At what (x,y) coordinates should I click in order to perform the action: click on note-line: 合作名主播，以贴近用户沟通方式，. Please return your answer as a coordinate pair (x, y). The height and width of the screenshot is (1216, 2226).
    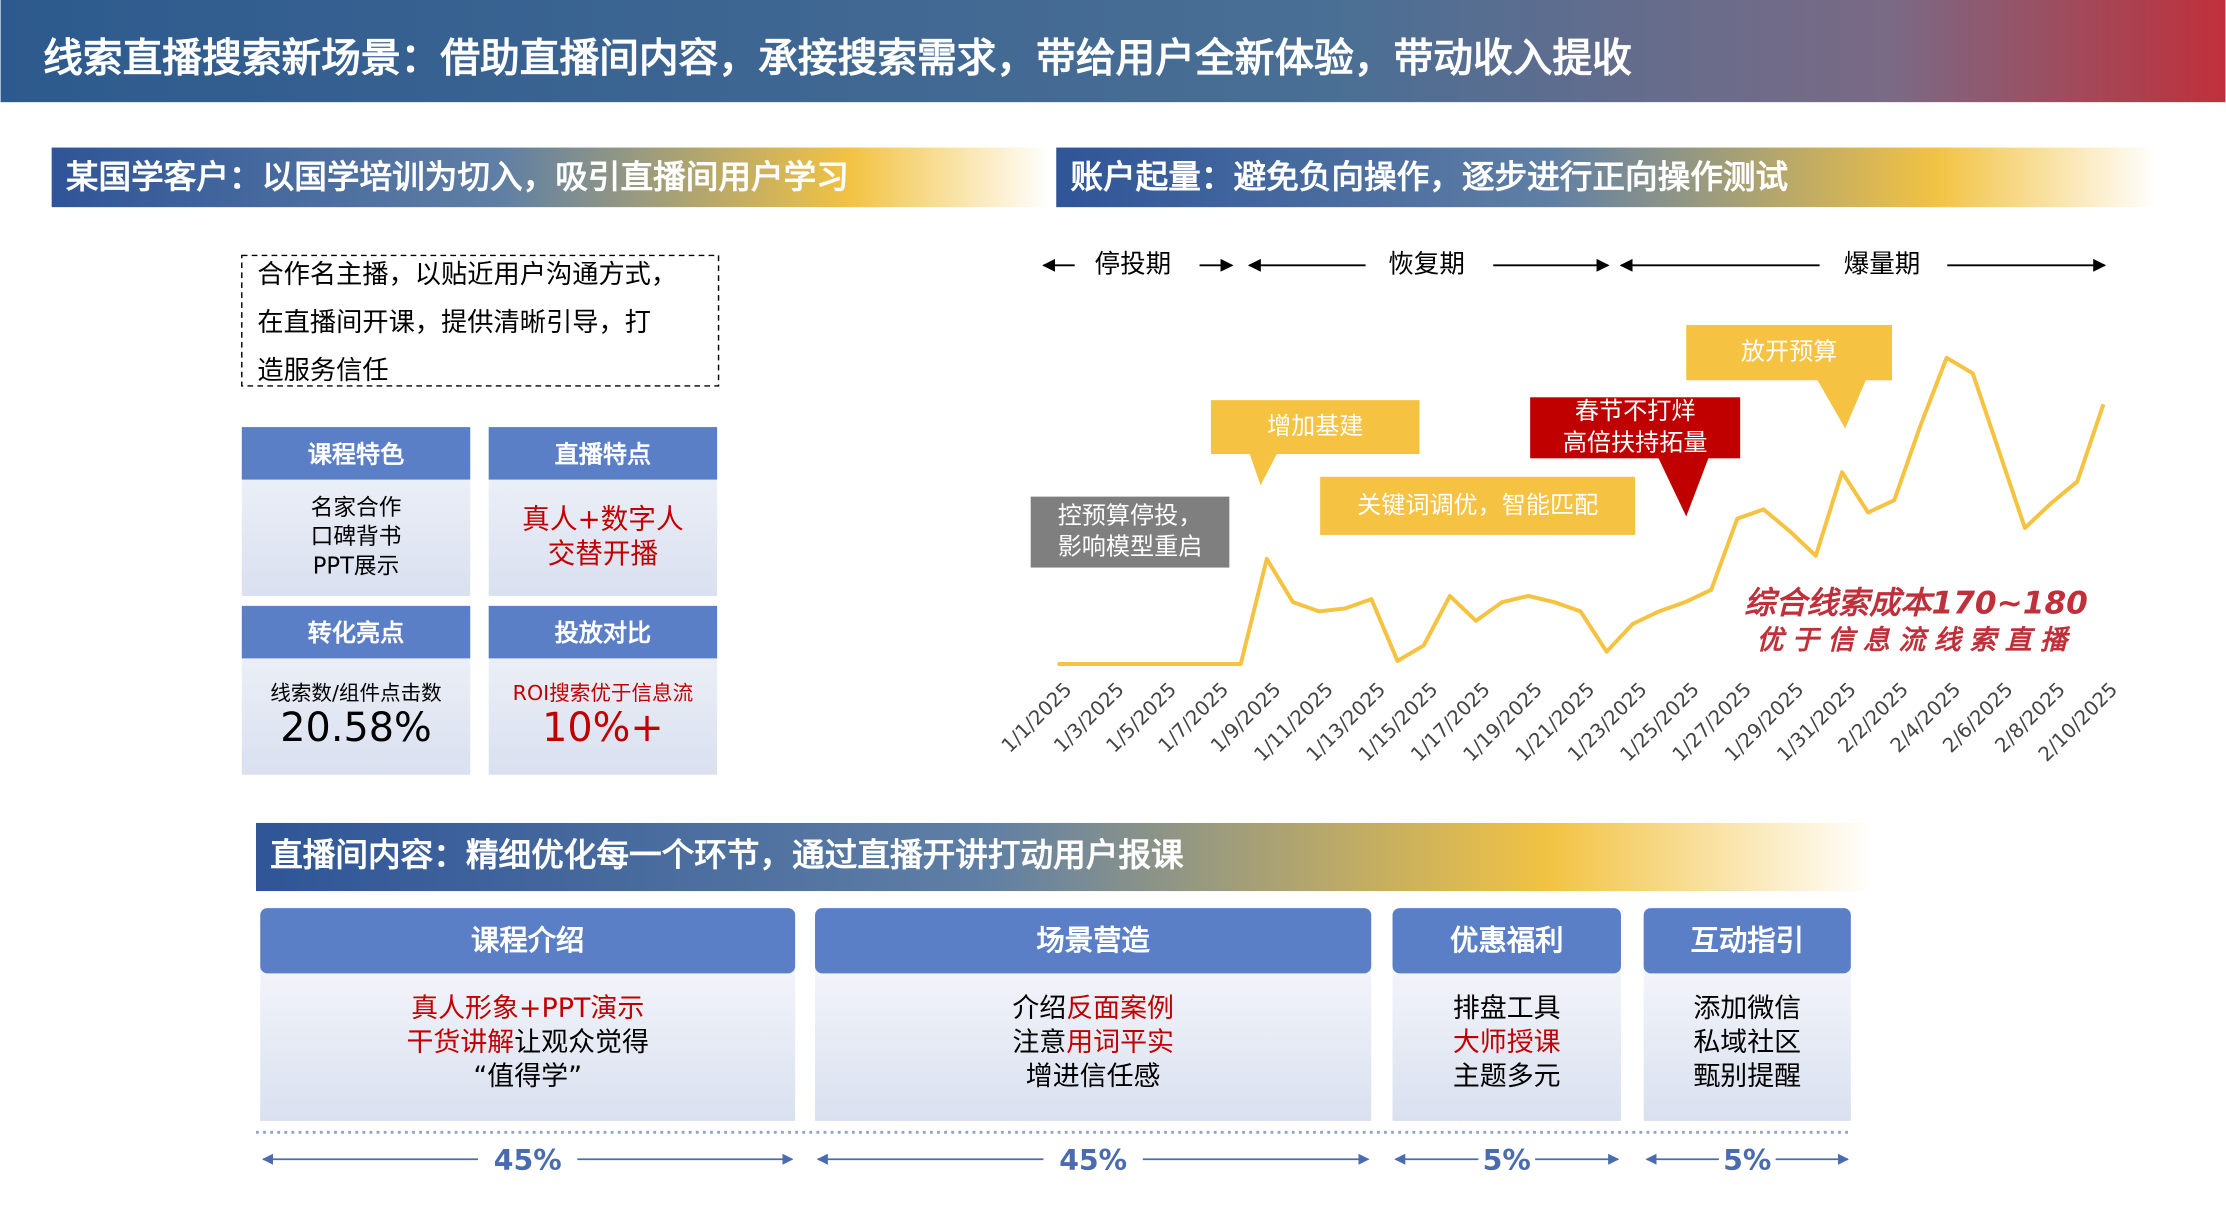
    Looking at the image, I should click on (467, 275).